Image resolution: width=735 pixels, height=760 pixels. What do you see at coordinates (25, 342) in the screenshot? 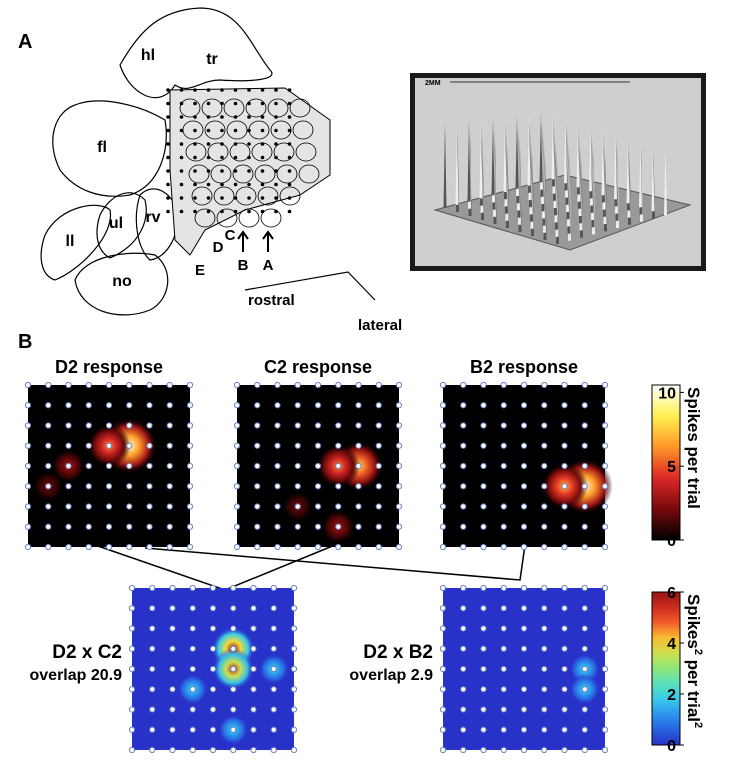
I see `panel-label: B` at bounding box center [25, 342].